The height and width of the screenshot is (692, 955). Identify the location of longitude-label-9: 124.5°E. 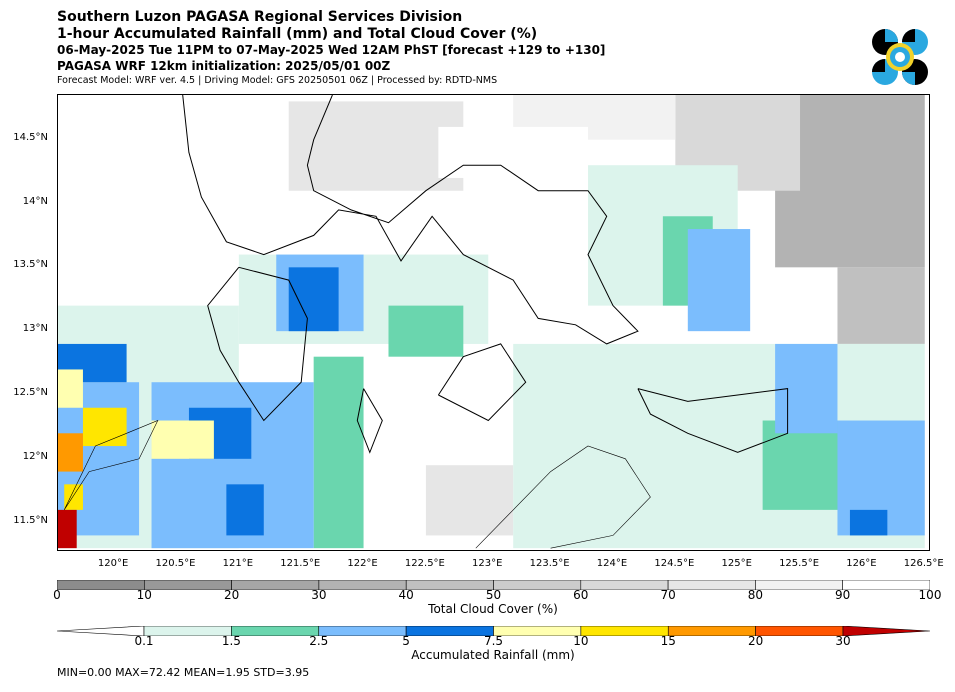
(674, 563).